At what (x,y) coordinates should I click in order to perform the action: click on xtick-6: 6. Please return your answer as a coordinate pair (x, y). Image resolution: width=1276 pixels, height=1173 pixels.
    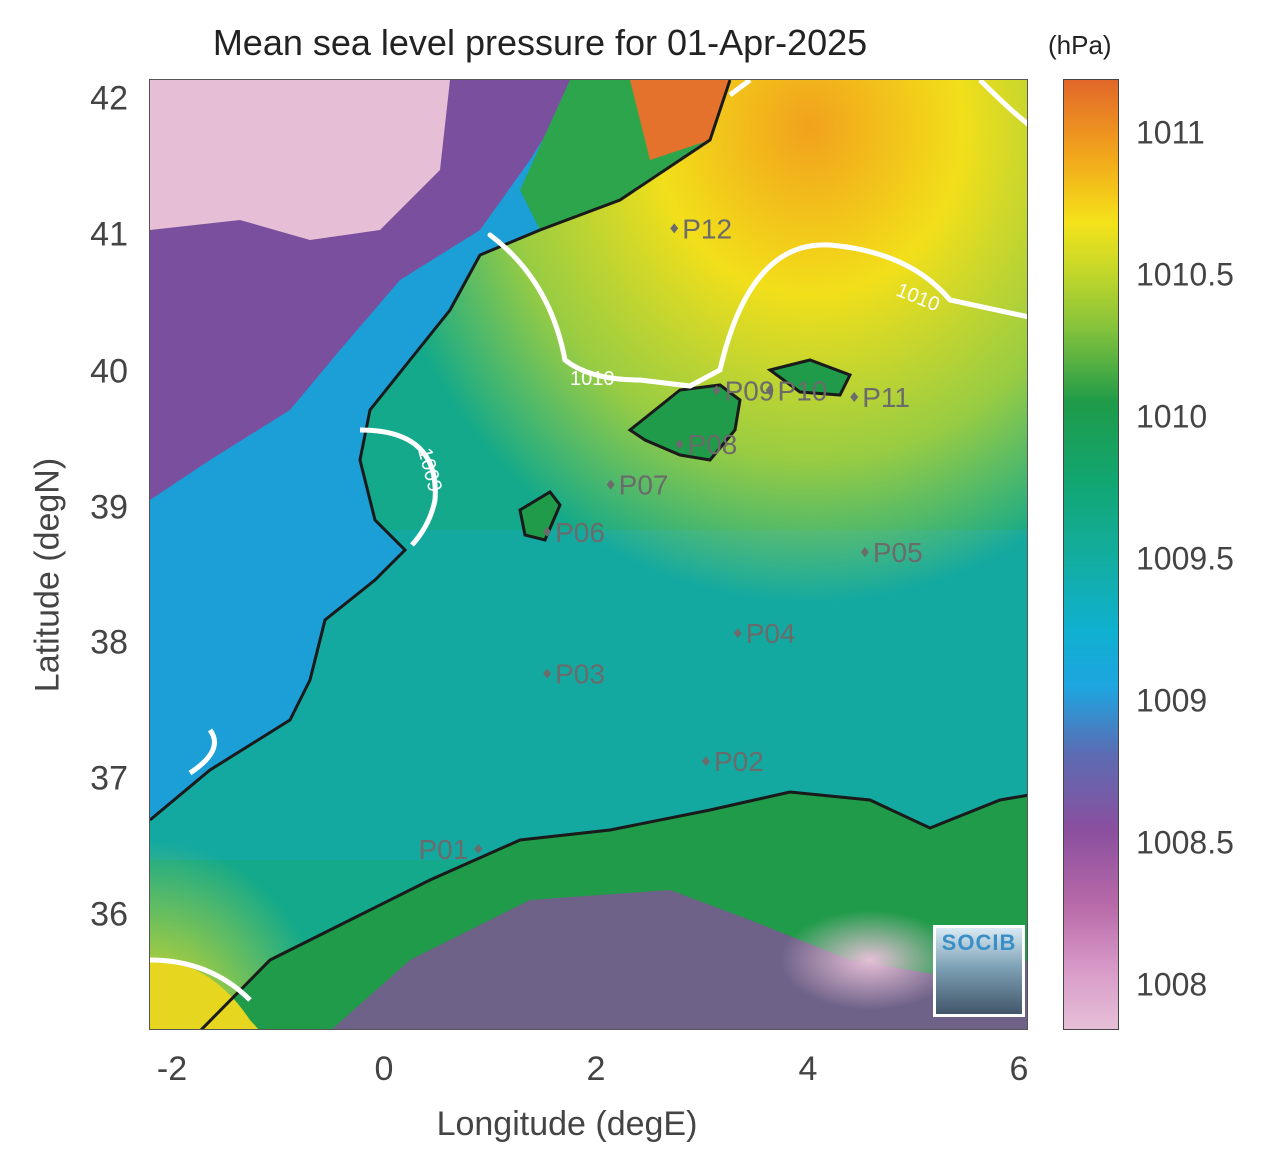
    Looking at the image, I should click on (1019, 1069).